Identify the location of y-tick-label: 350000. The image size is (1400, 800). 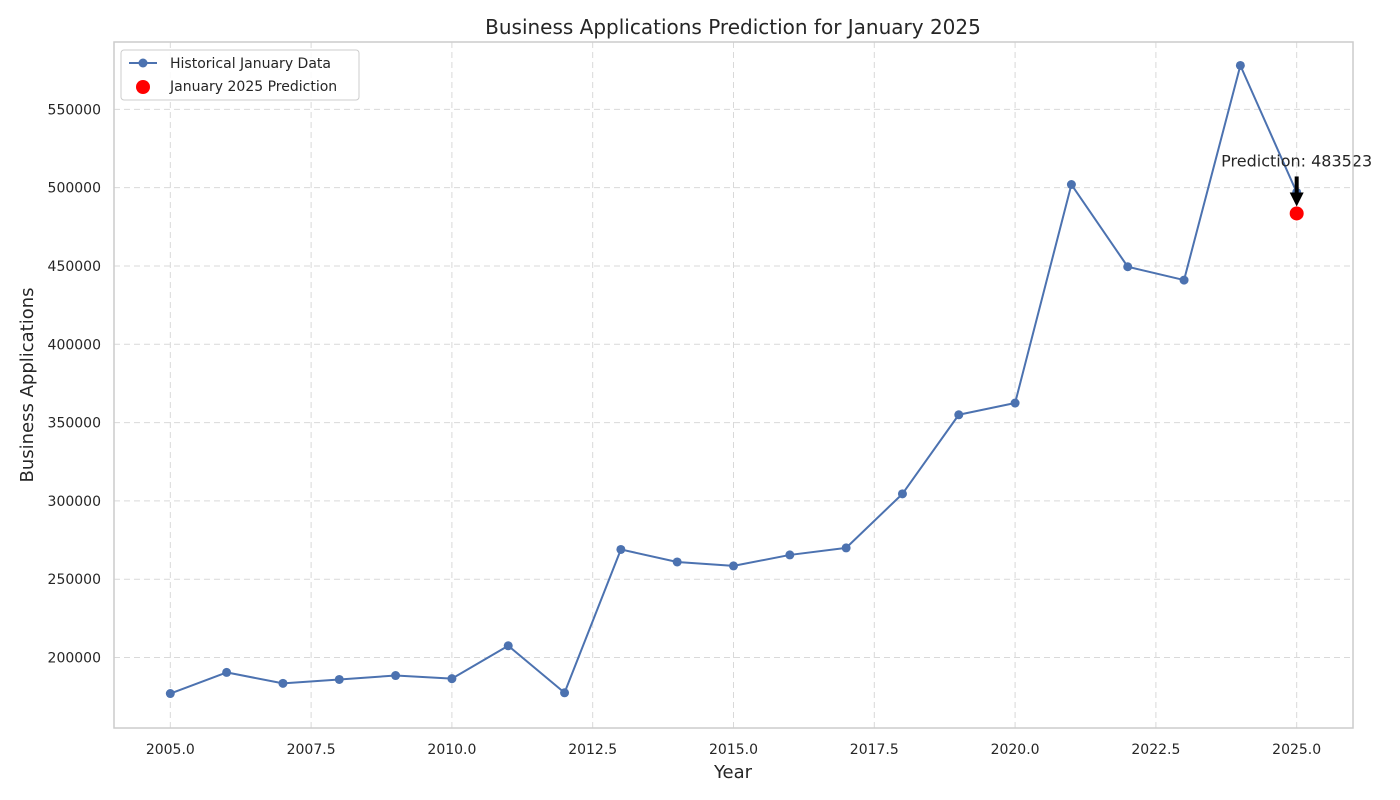
(74, 424).